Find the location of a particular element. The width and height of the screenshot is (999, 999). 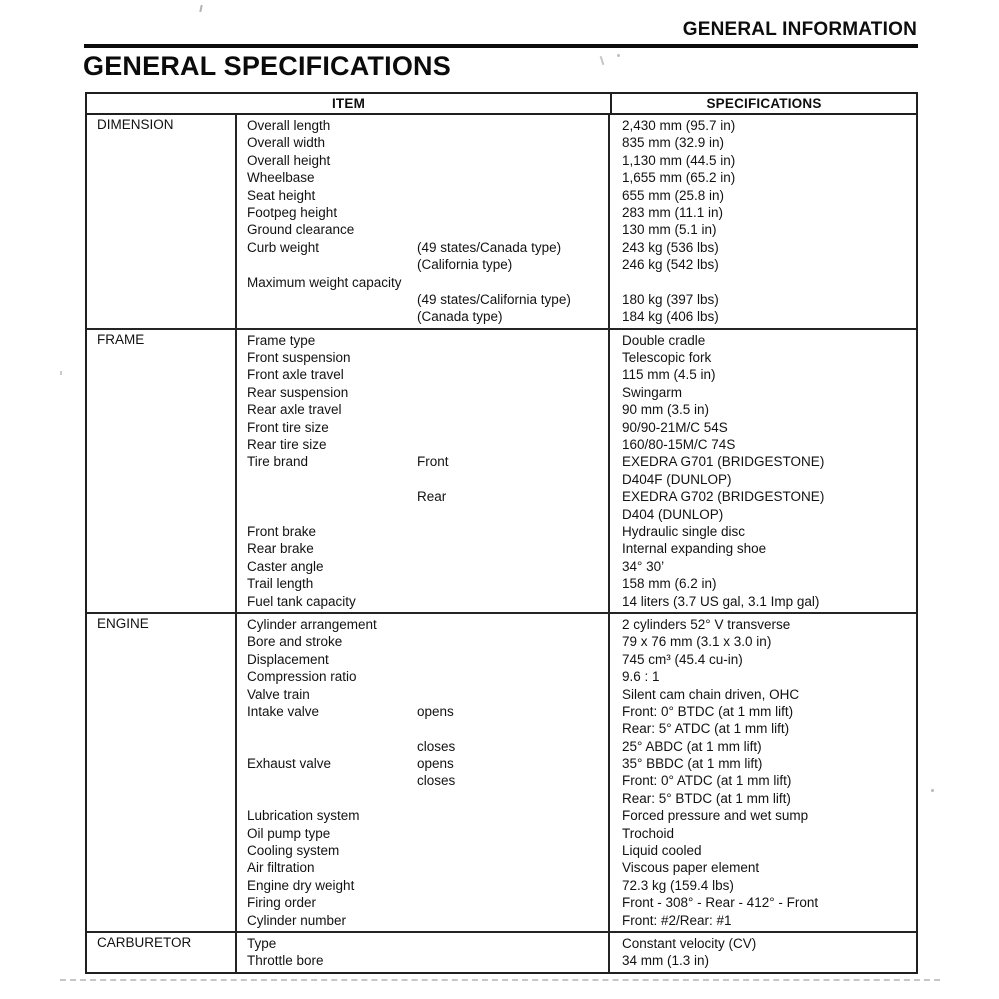

item-line: Overall height is located at coordinates (422, 160).